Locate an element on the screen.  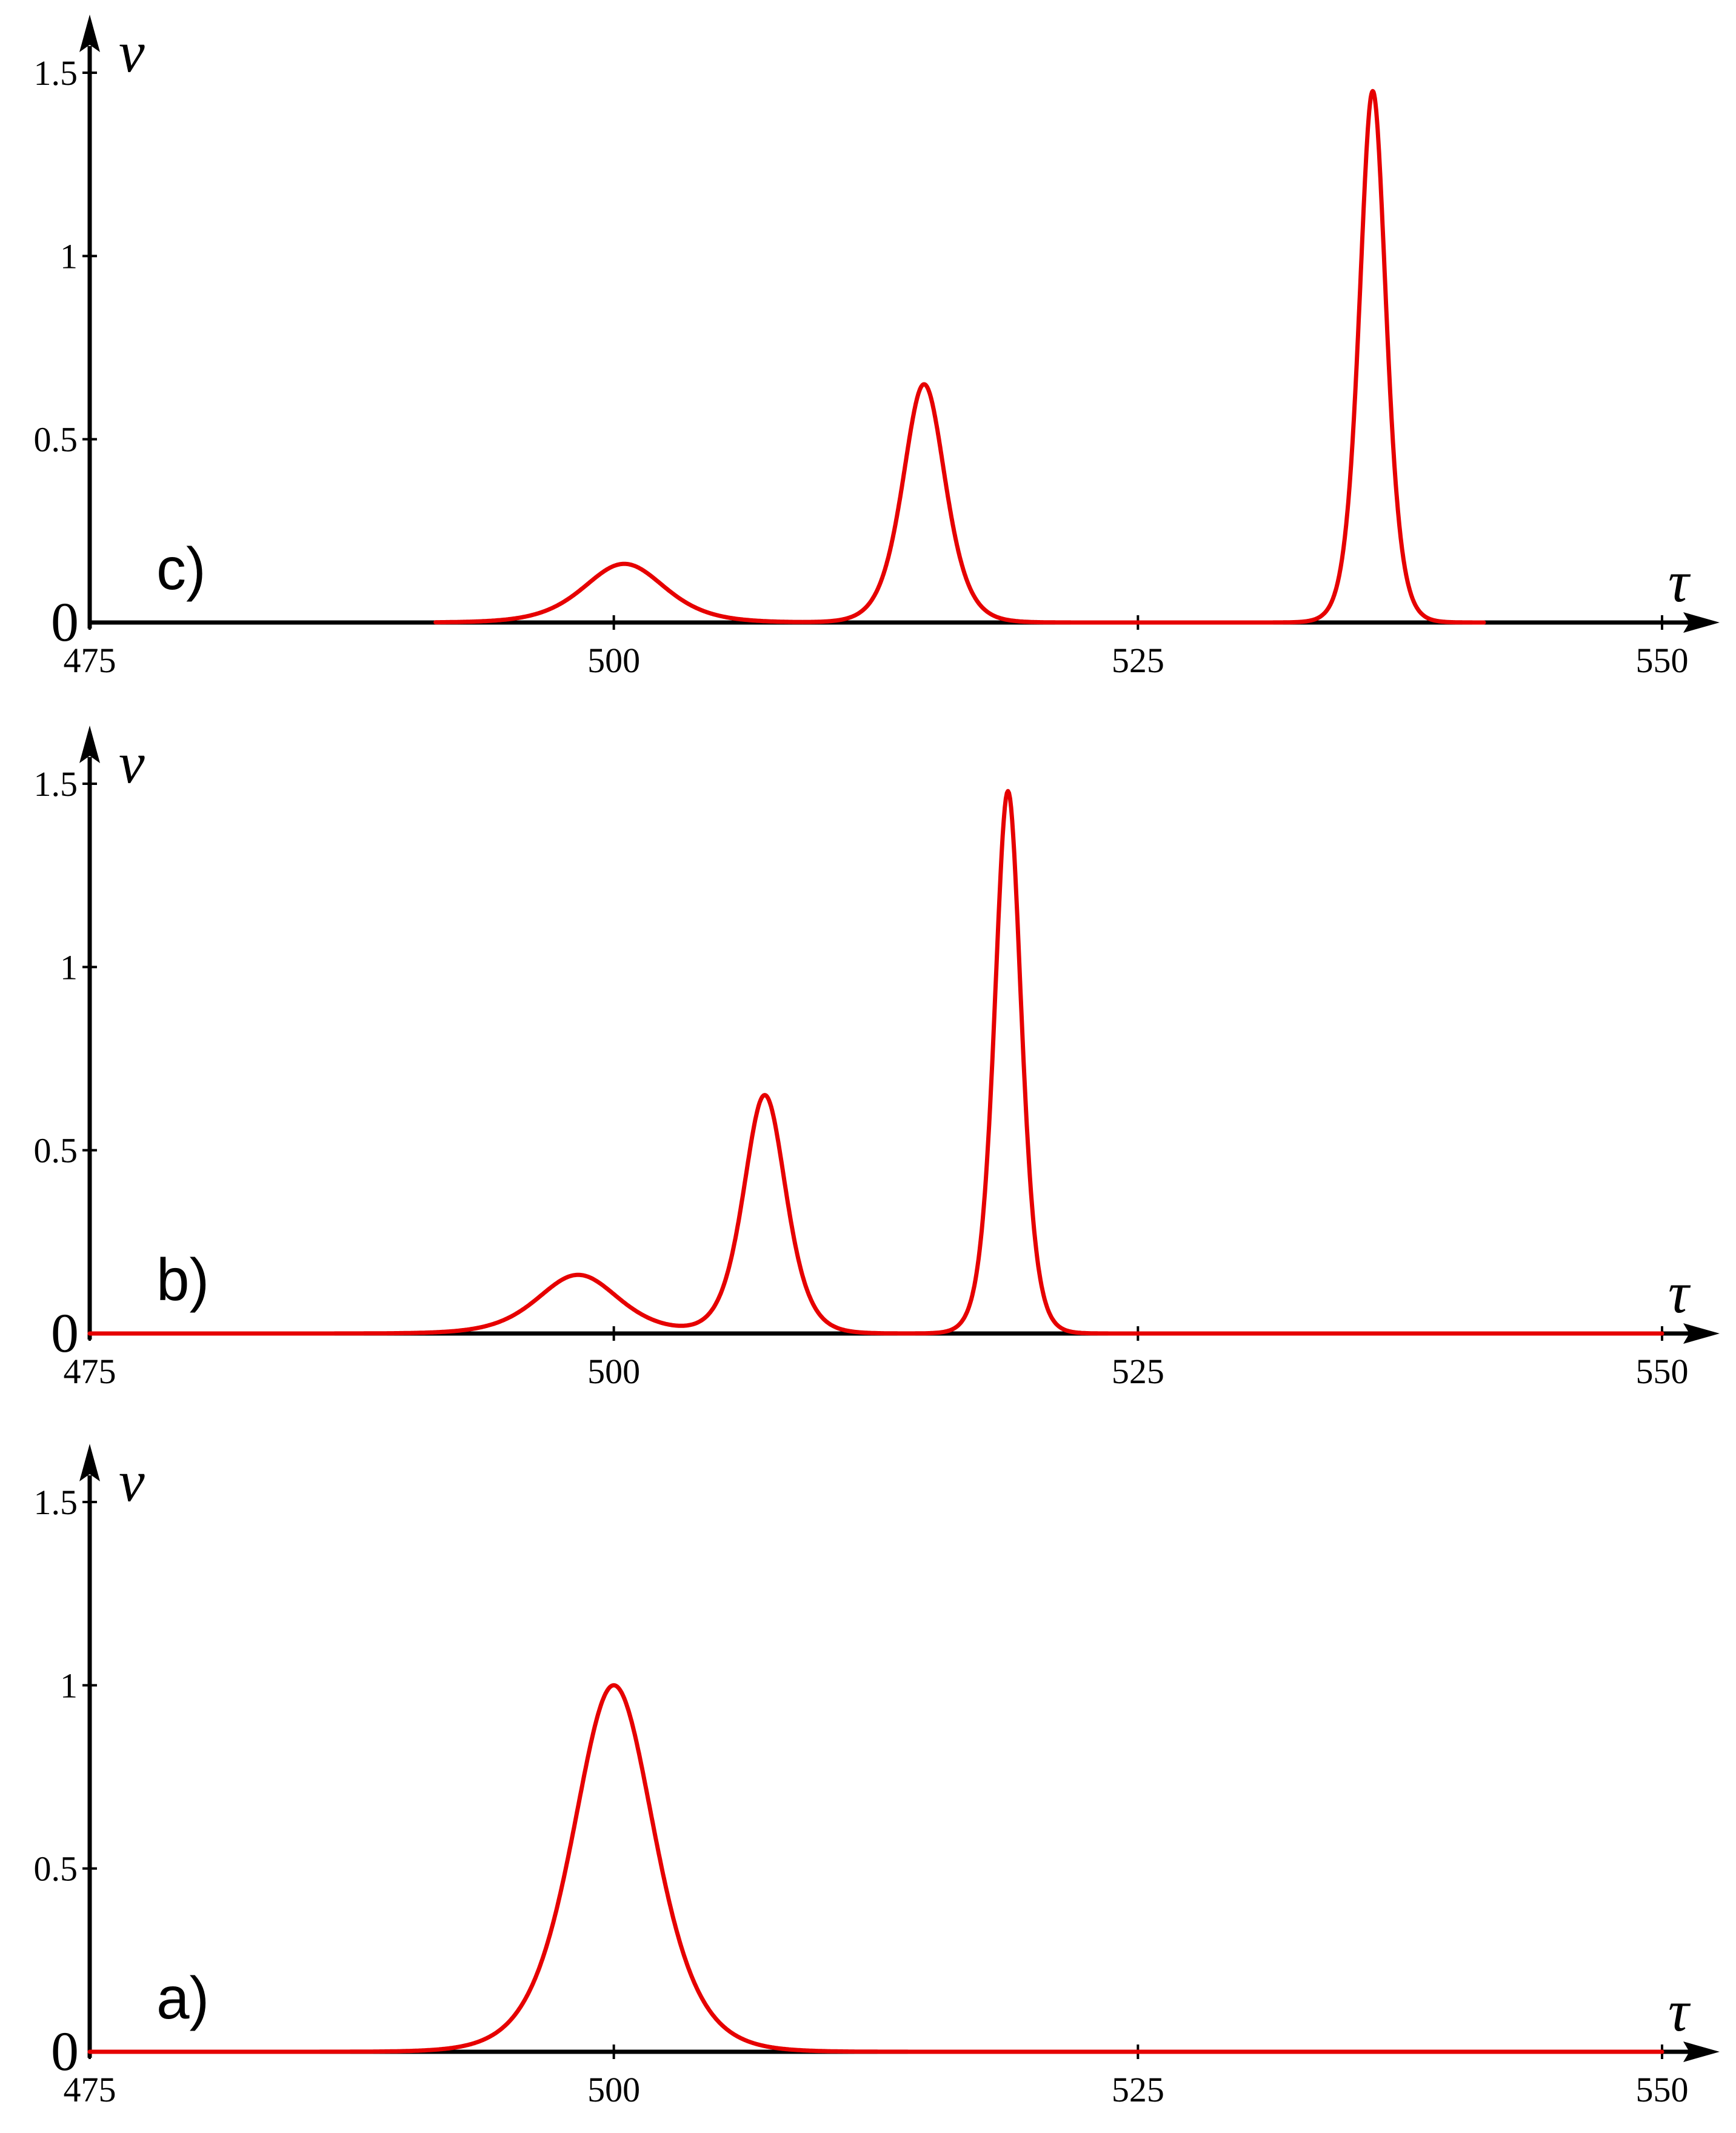
panel-label: b) is located at coordinates (183, 1279).